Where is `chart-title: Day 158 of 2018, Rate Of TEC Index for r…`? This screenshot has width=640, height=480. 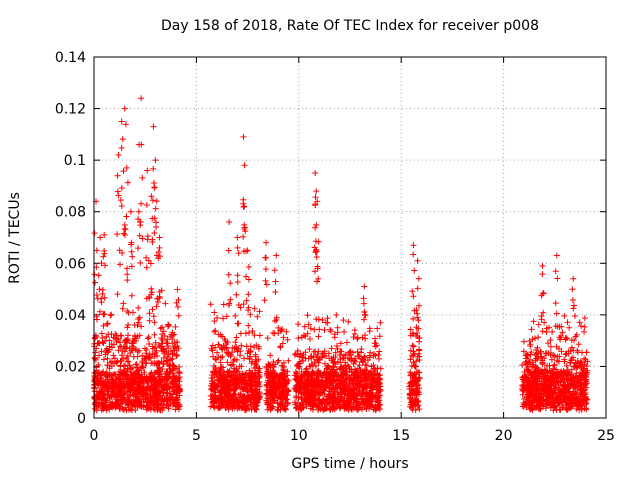 chart-title: Day 158 of 2018, Rate Of TEC Index for r… is located at coordinates (350, 26).